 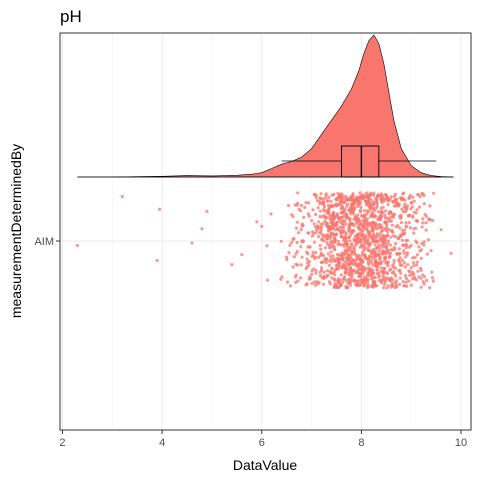 I want to click on x-tick-label: 10, so click(x=461, y=443).